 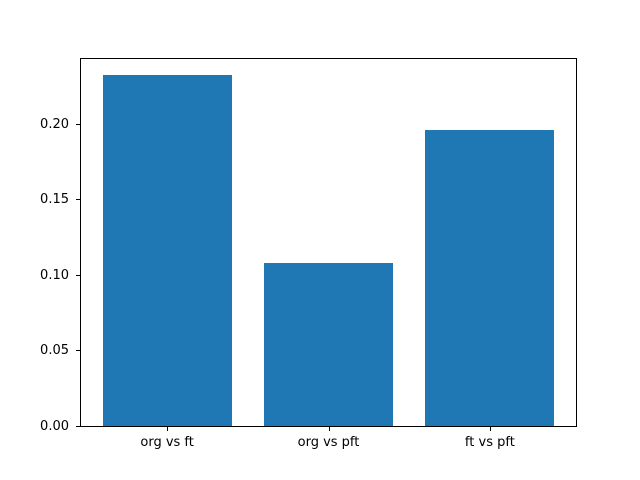 I want to click on y-tick-label: 0.10, so click(x=54, y=275).